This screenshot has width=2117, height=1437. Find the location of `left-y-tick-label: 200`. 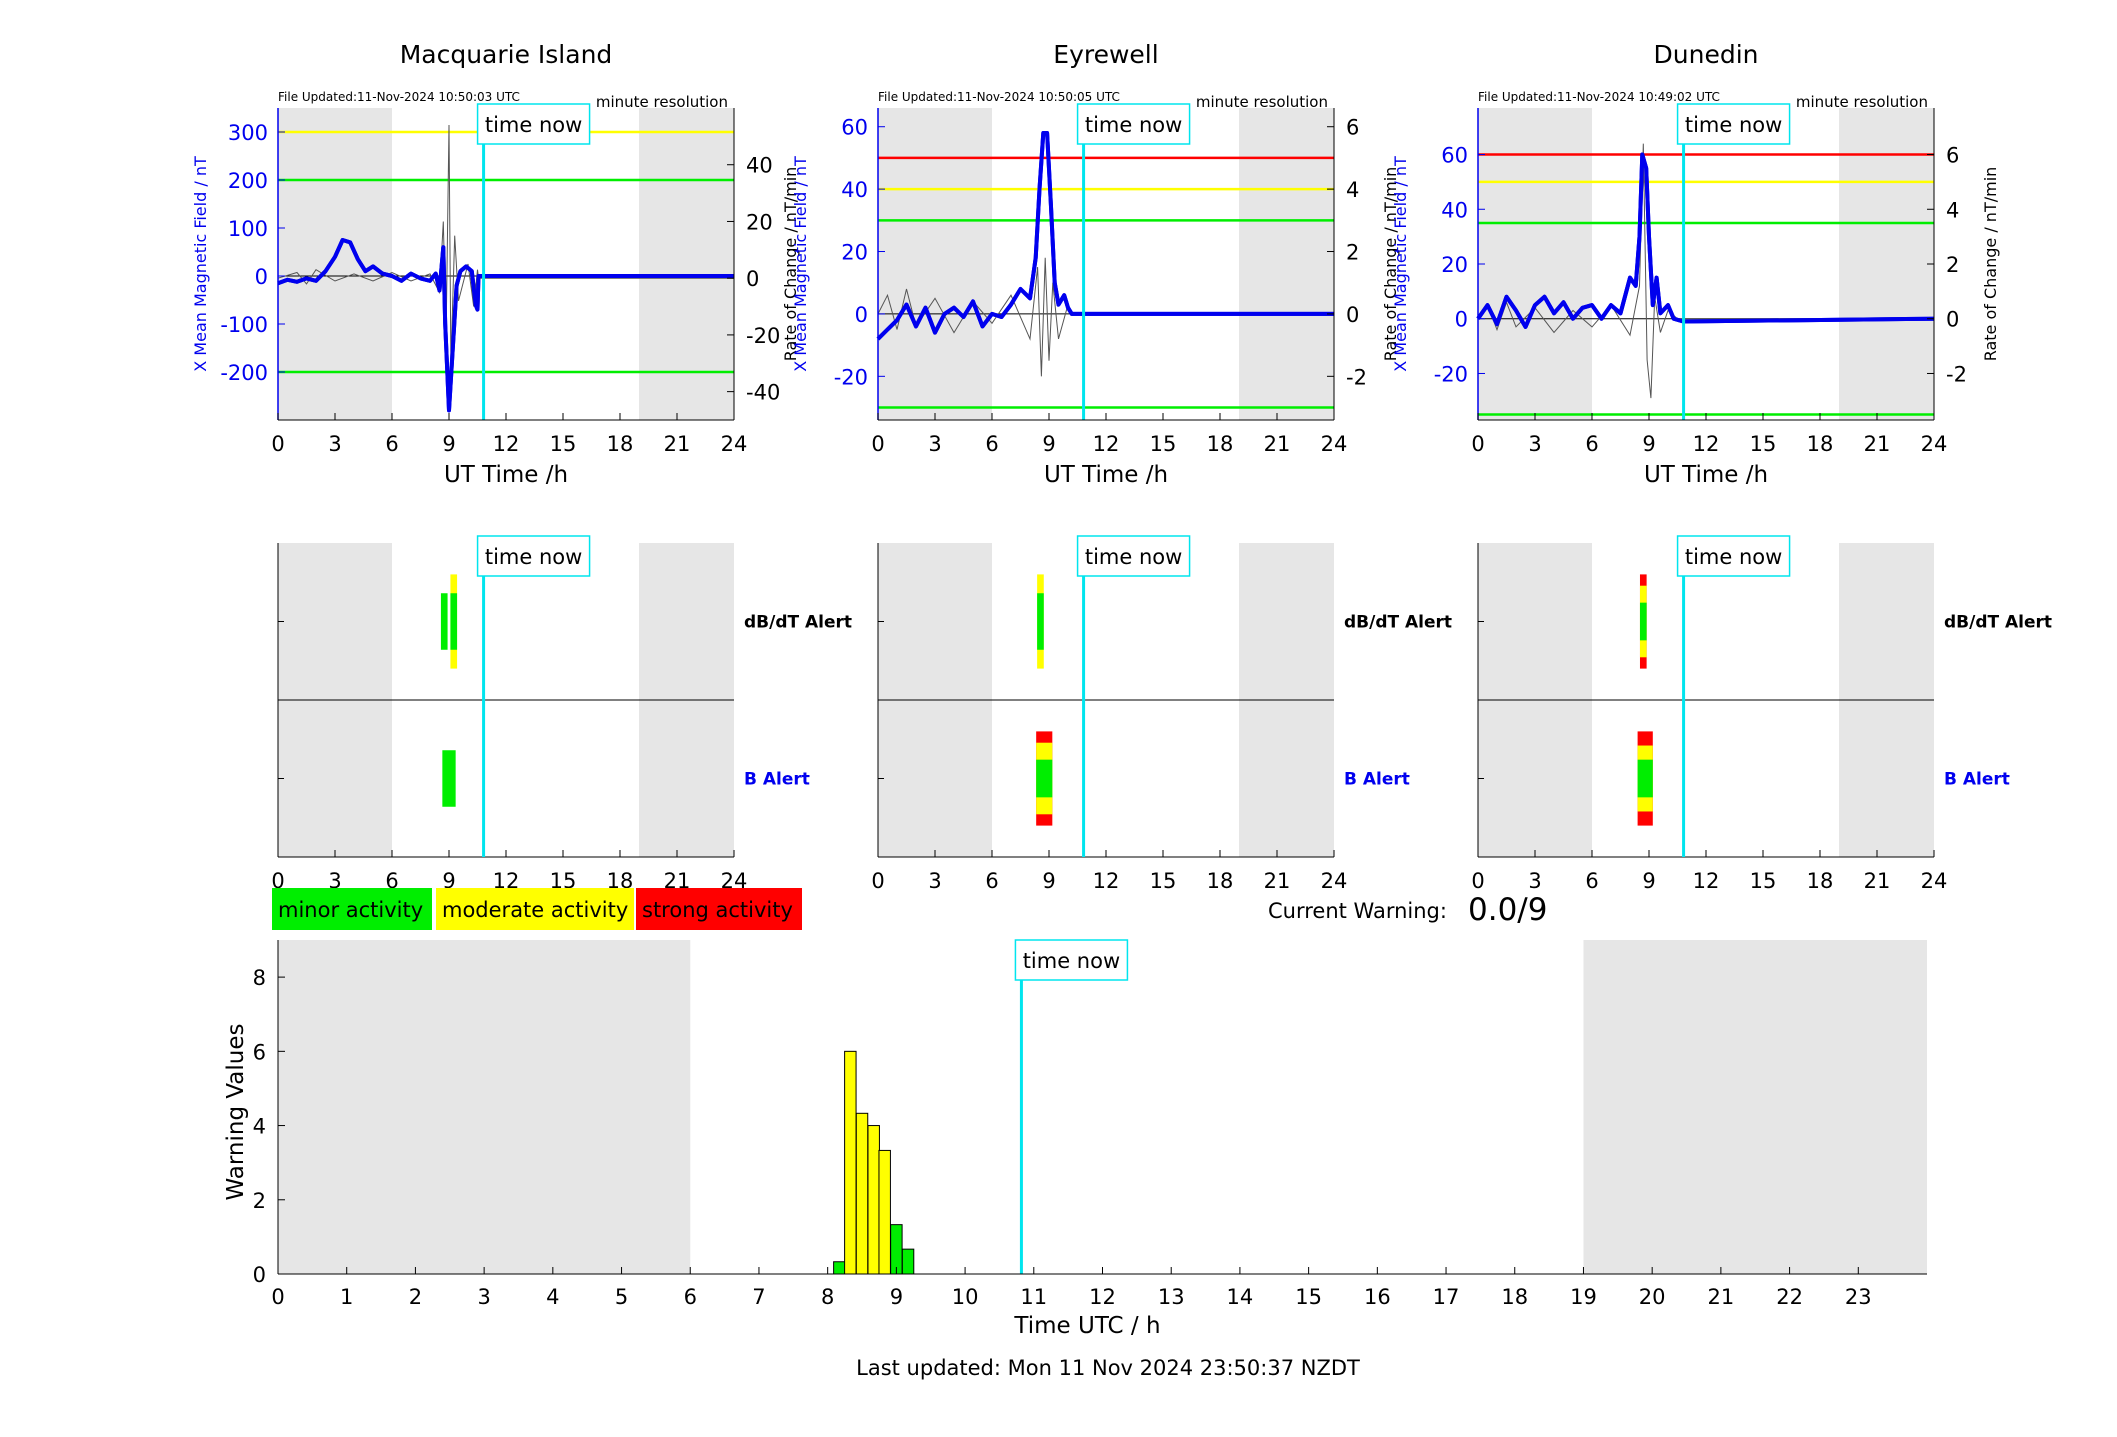

left-y-tick-label: 200 is located at coordinates (248, 181).